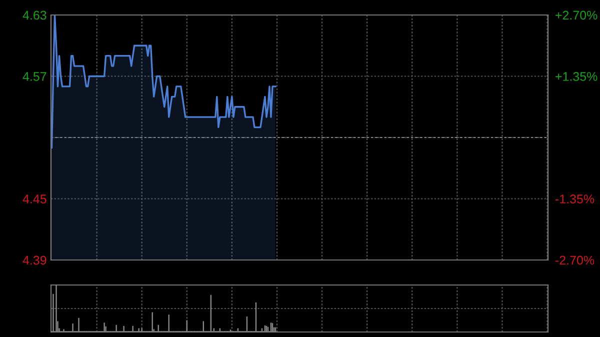 This screenshot has width=600, height=337. Describe the element at coordinates (34, 199) in the screenshot. I see `y-tick-label: 4.45` at that location.